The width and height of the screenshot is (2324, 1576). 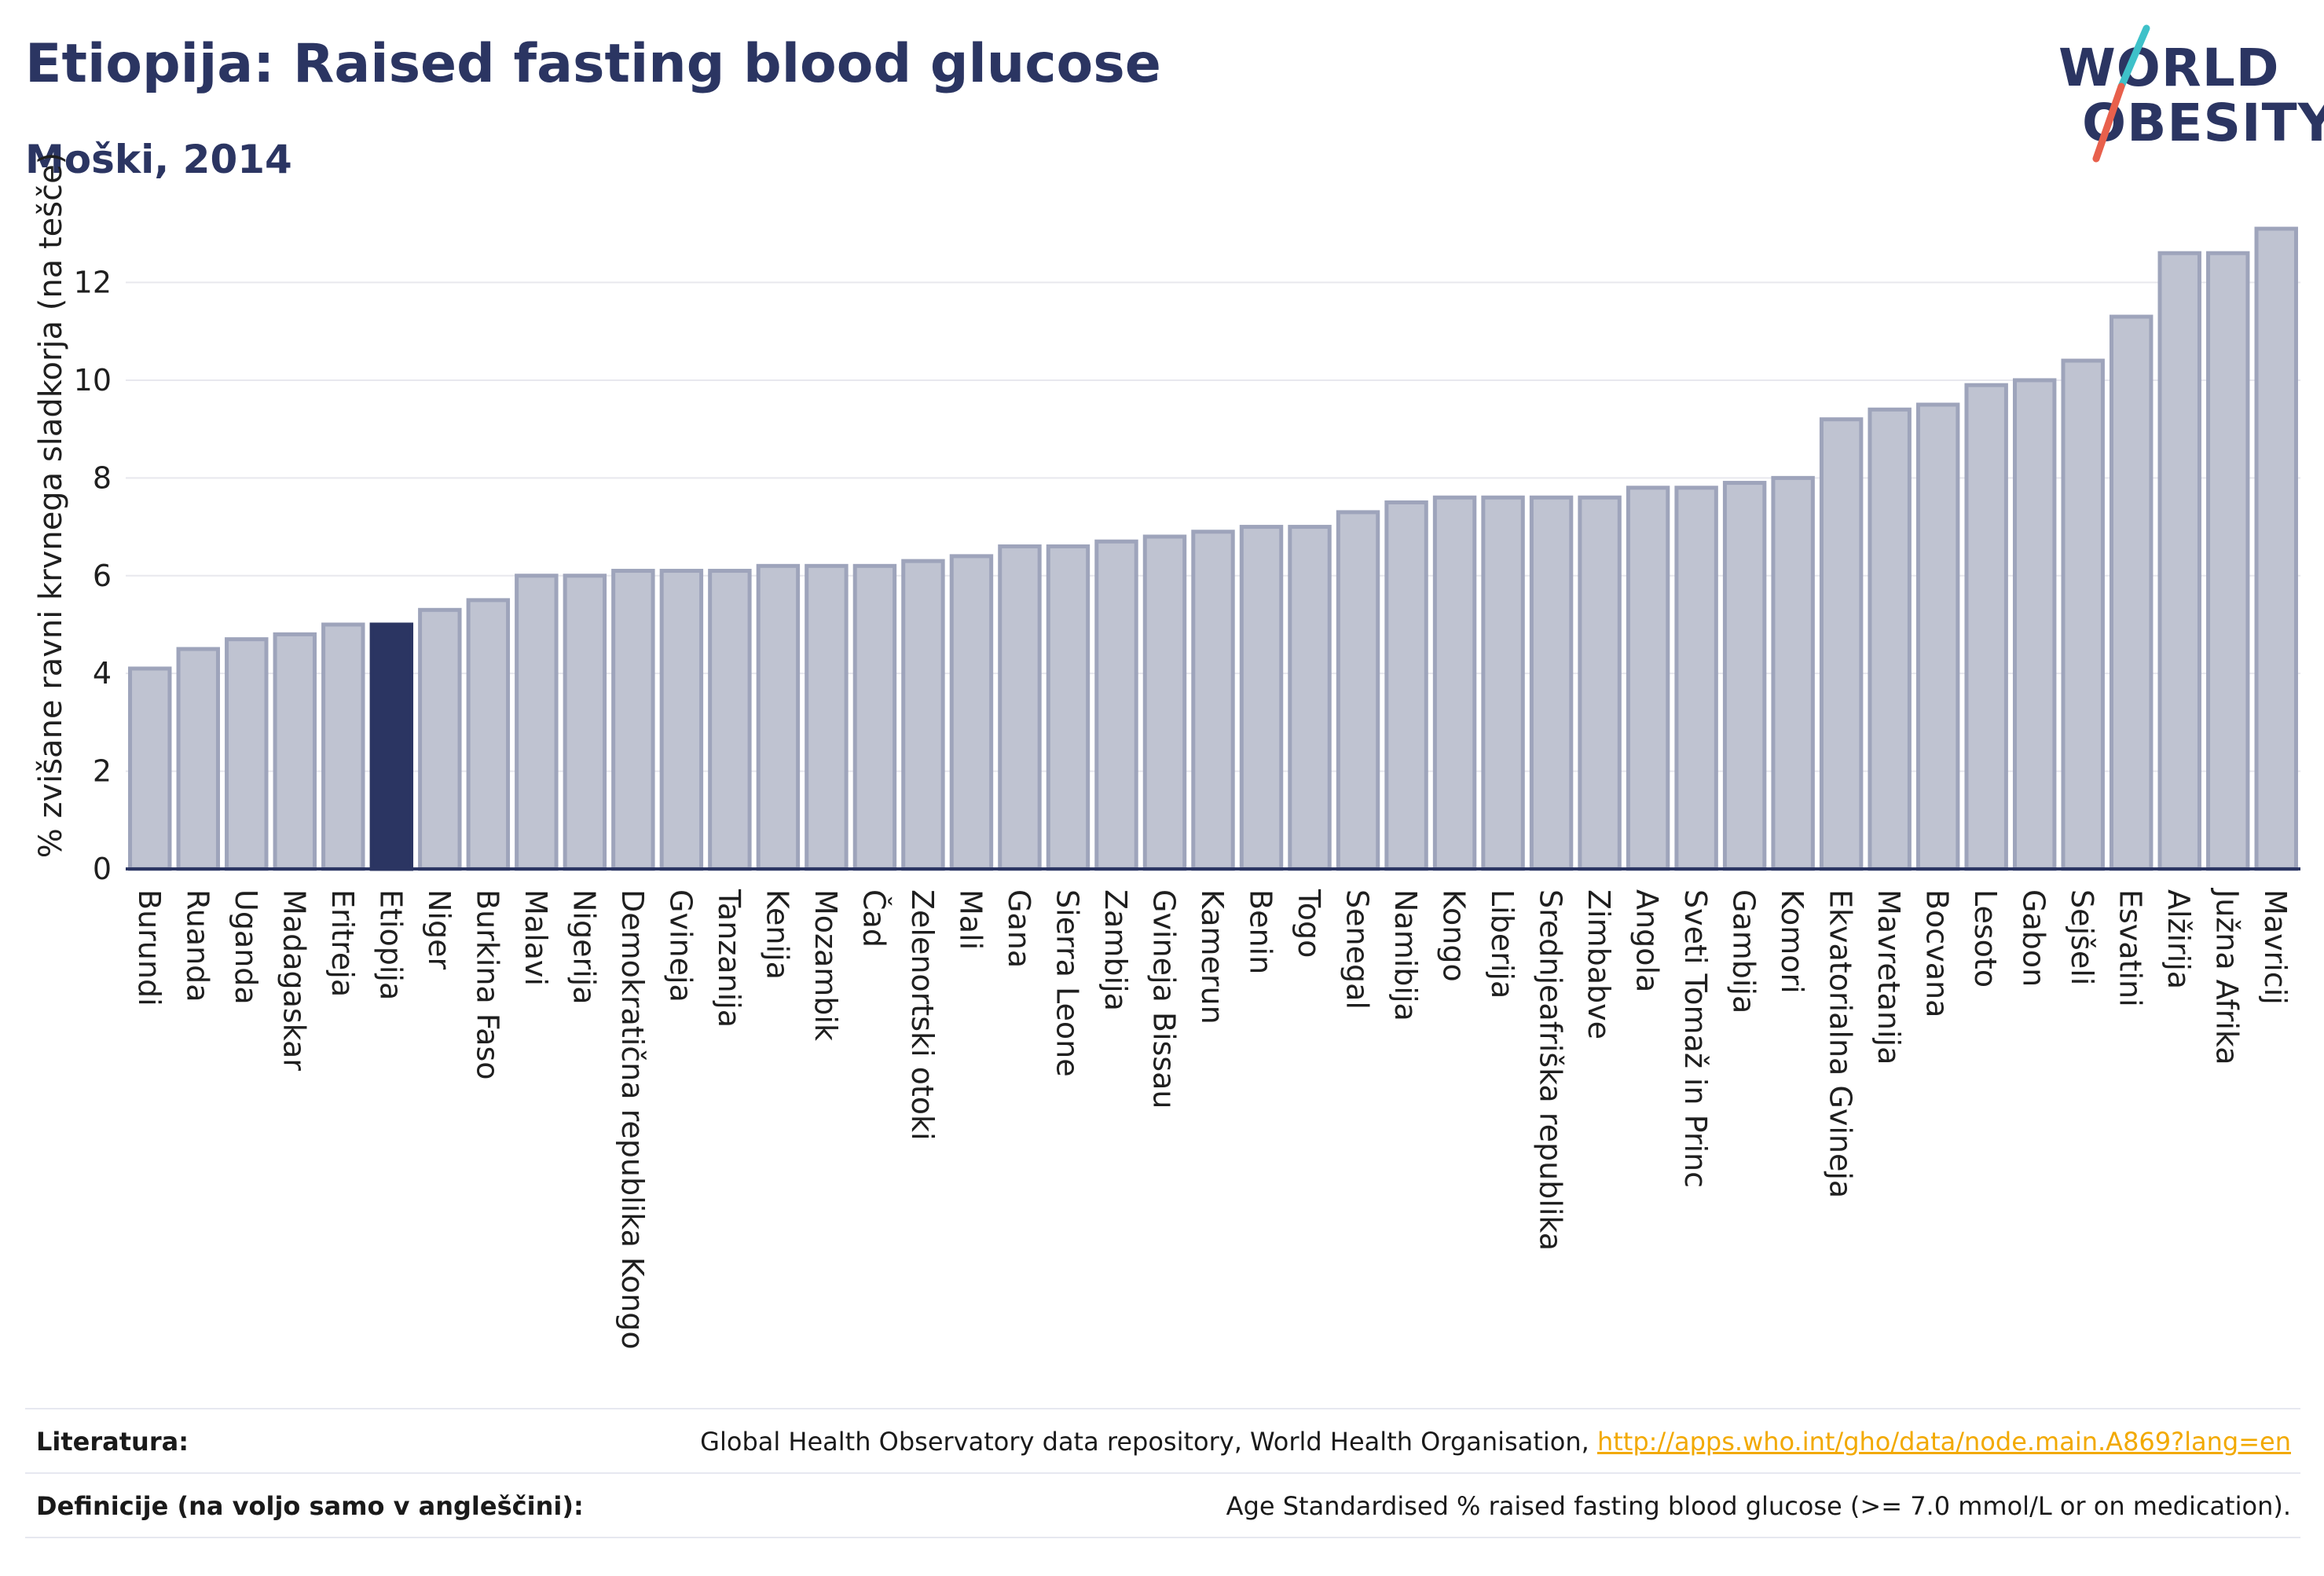 I want to click on x-tick-label: Ekvatorialna Gvineja, so click(x=1841, y=1043).